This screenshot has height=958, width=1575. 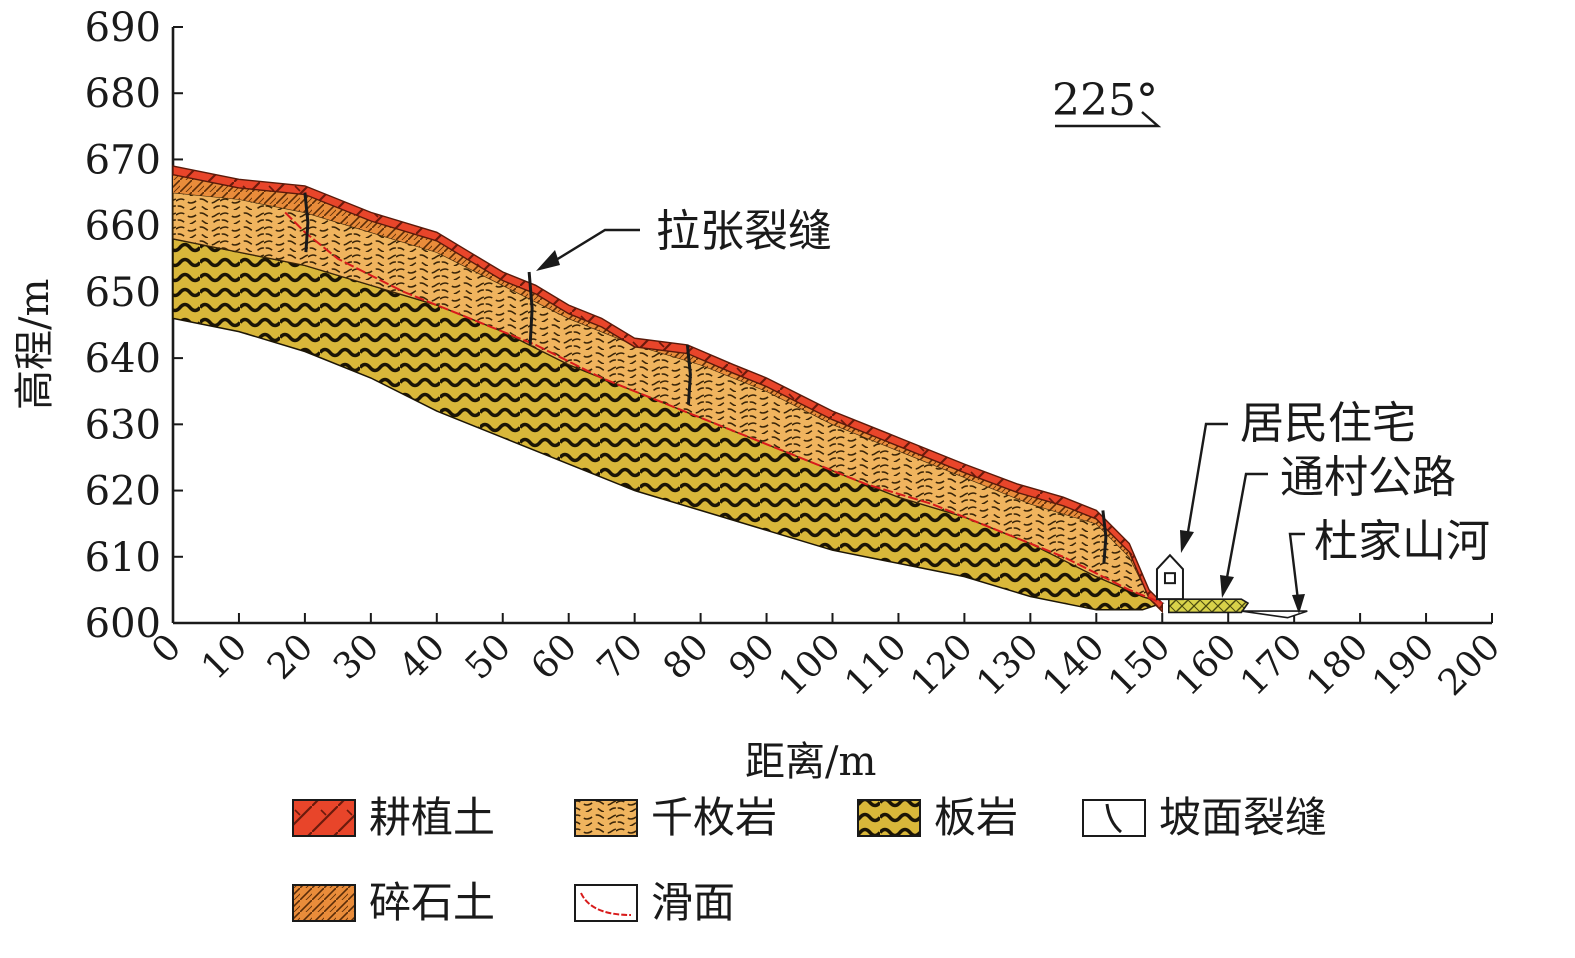 I want to click on annotation-river: 杜家山河, so click(x=1402, y=541).